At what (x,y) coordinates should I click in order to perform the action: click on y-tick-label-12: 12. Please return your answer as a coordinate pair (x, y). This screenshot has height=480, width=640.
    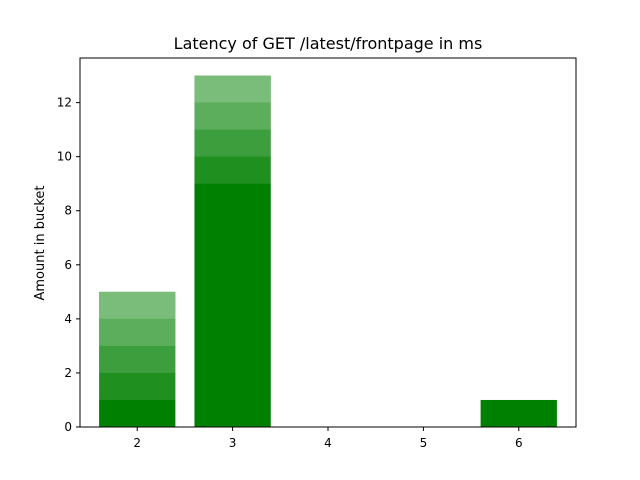
    Looking at the image, I should click on (64, 103).